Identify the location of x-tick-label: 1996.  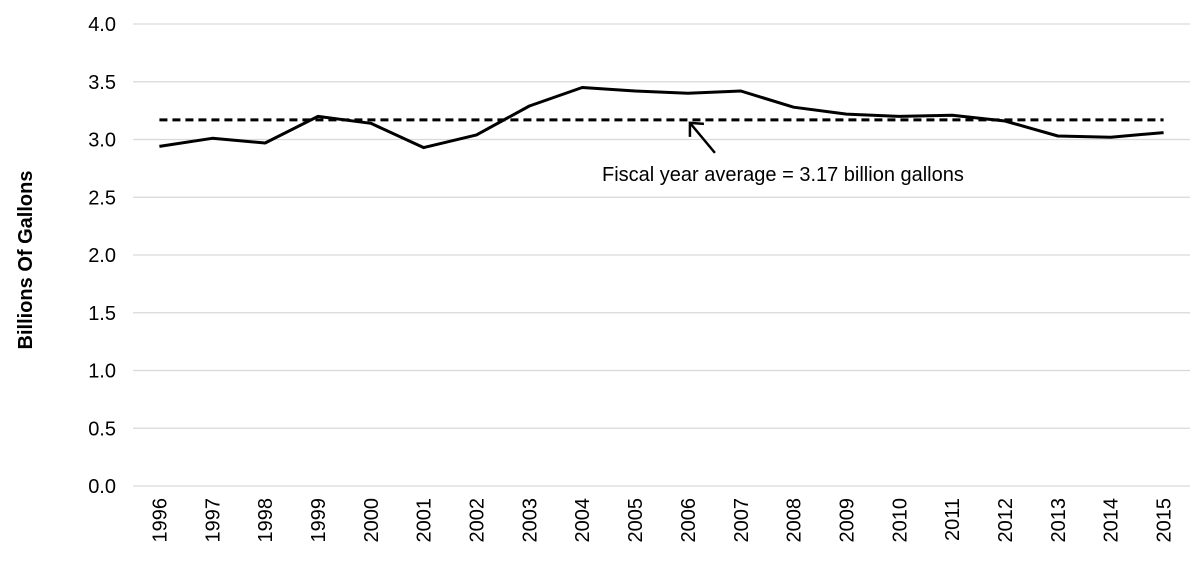
(160, 520).